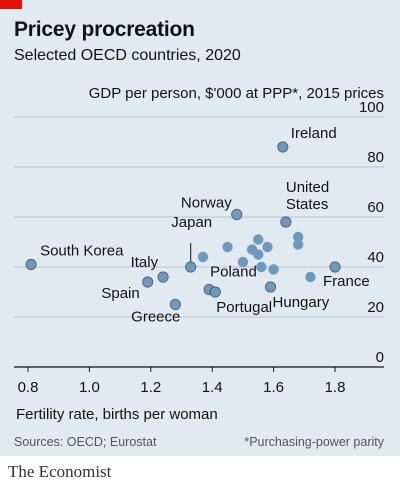 The height and width of the screenshot is (486, 400). Describe the element at coordinates (145, 262) in the screenshot. I see `point-label-italy: Italy` at that location.